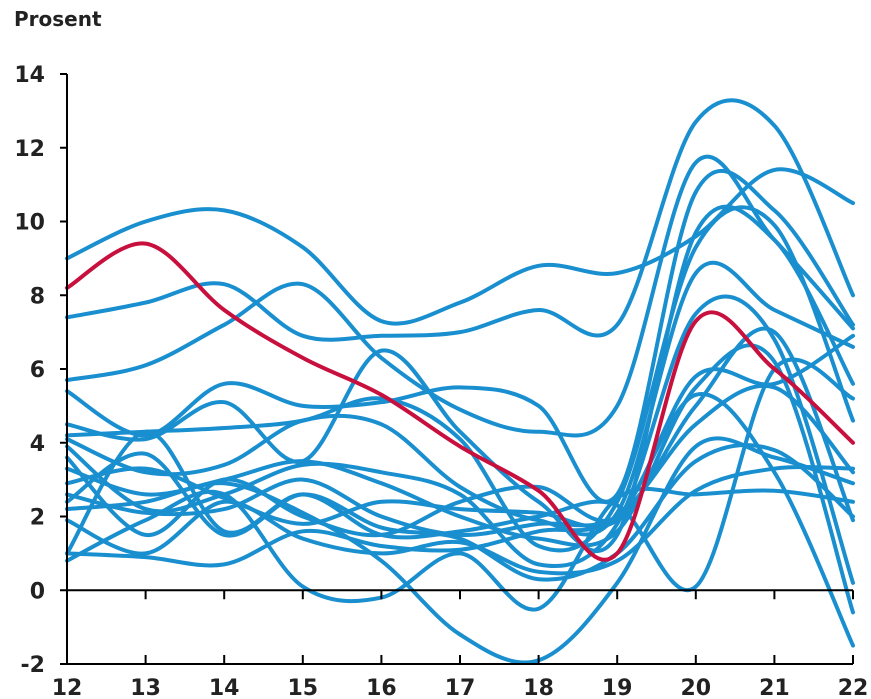  I want to click on y-tick-label: 6, so click(37, 370).